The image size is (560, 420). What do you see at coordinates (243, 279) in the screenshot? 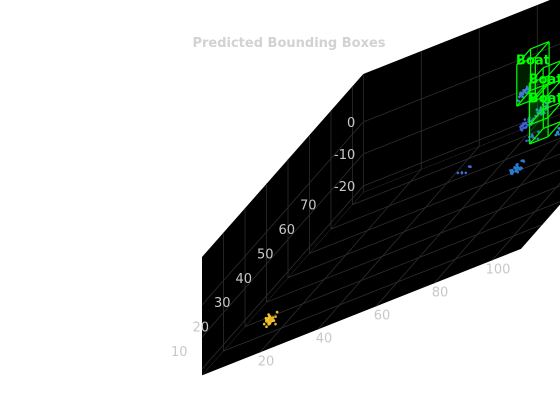
I see `y-tick-label: 40` at bounding box center [243, 279].